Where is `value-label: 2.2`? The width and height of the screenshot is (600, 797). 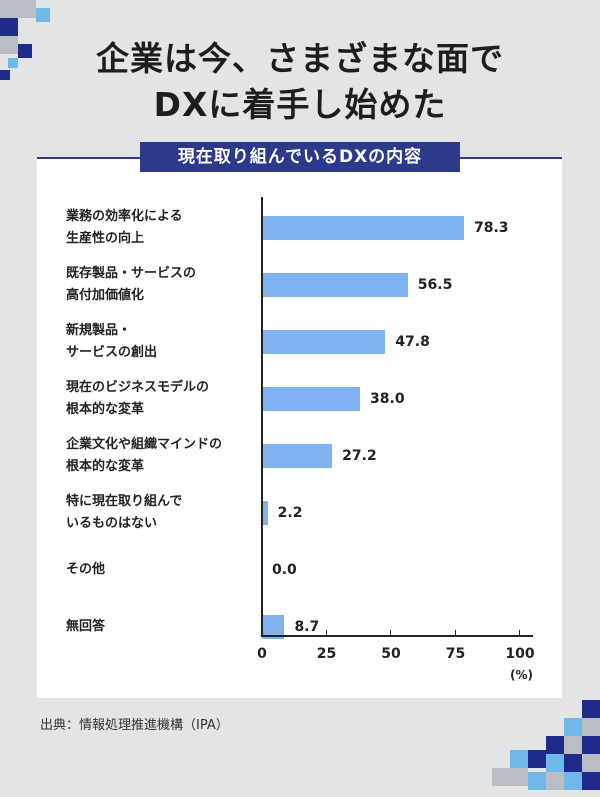
value-label: 2.2 is located at coordinates (290, 513).